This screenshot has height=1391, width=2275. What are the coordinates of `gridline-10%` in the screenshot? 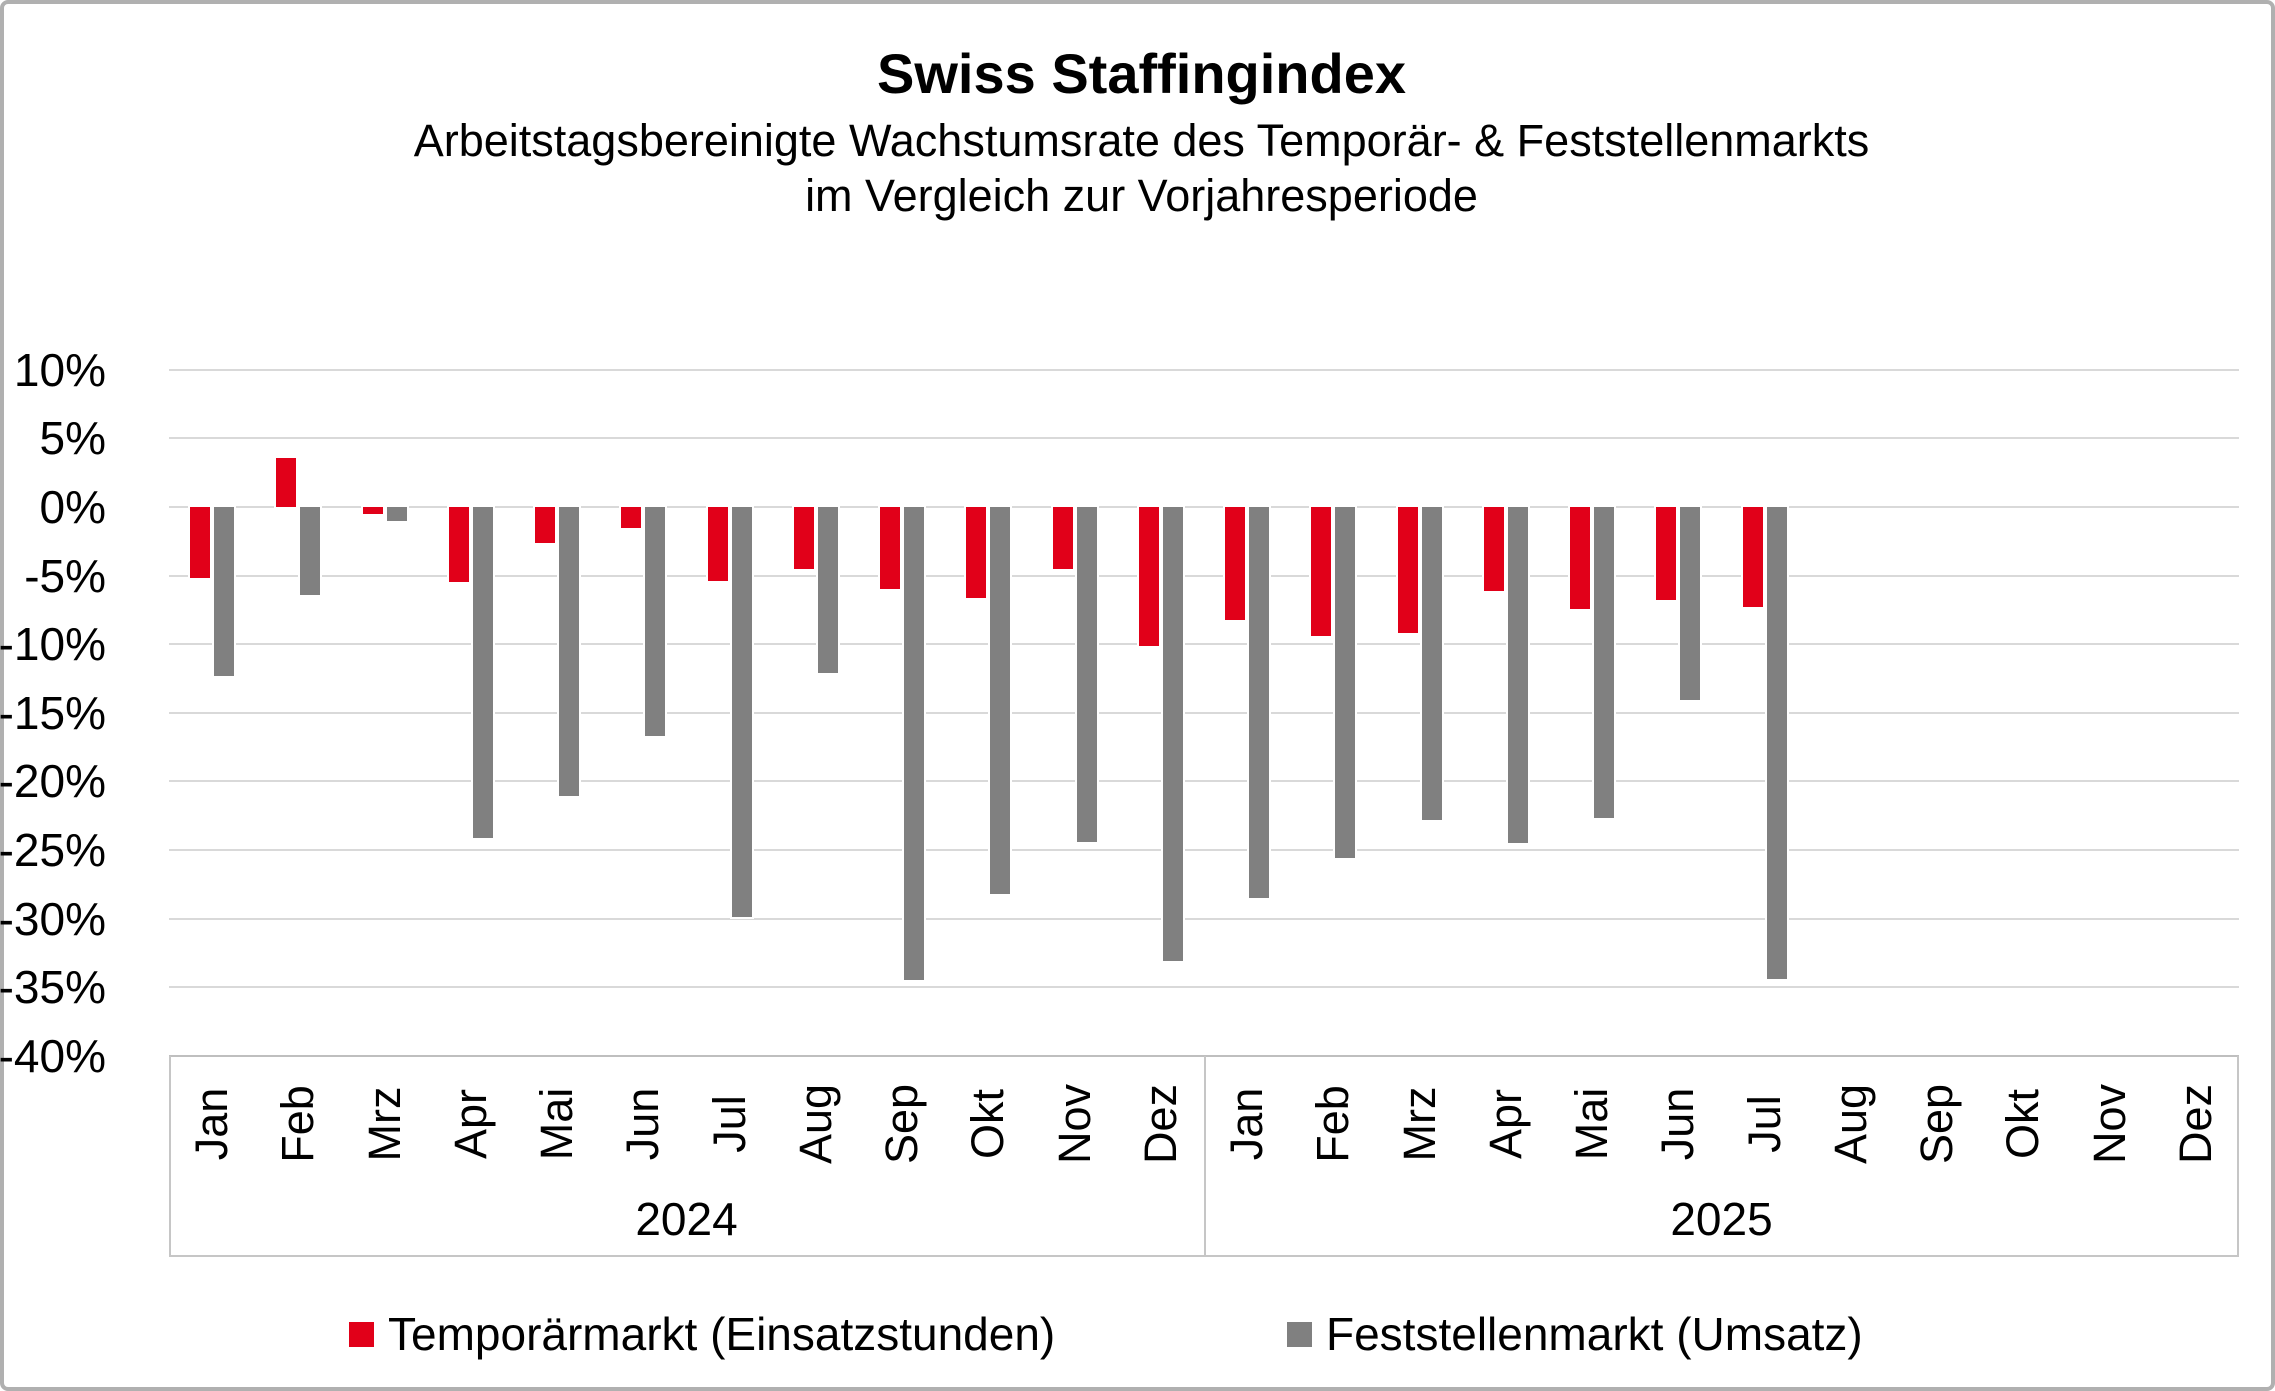 It's located at (1204, 369).